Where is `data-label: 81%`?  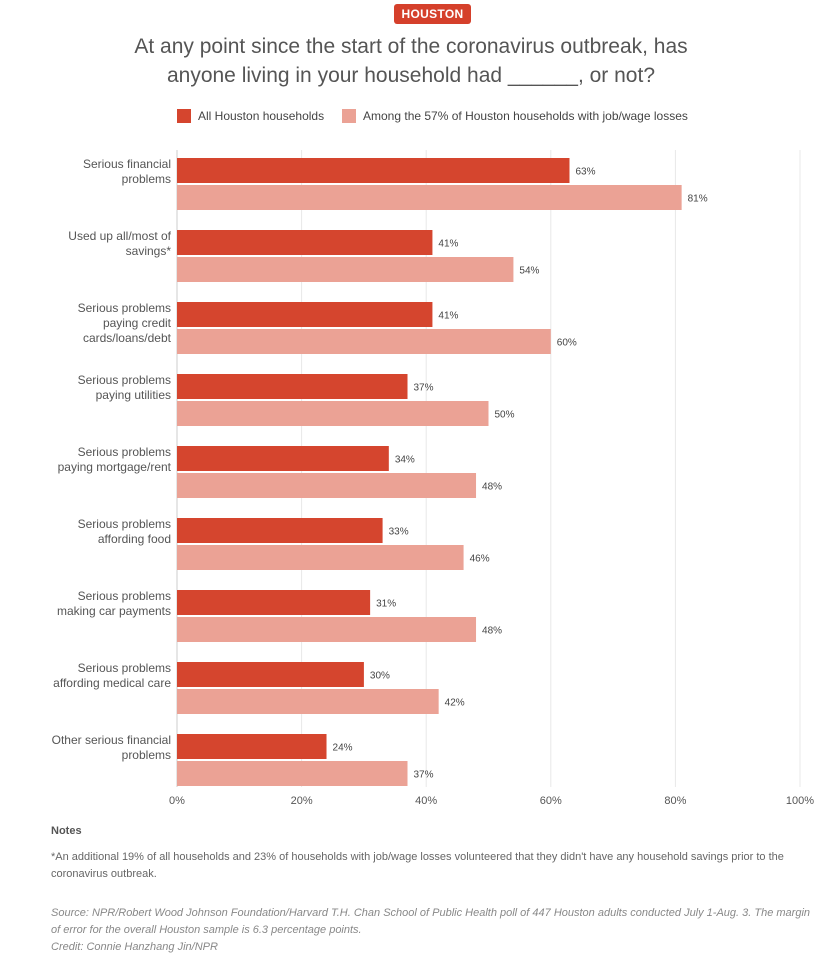 data-label: 81% is located at coordinates (698, 199).